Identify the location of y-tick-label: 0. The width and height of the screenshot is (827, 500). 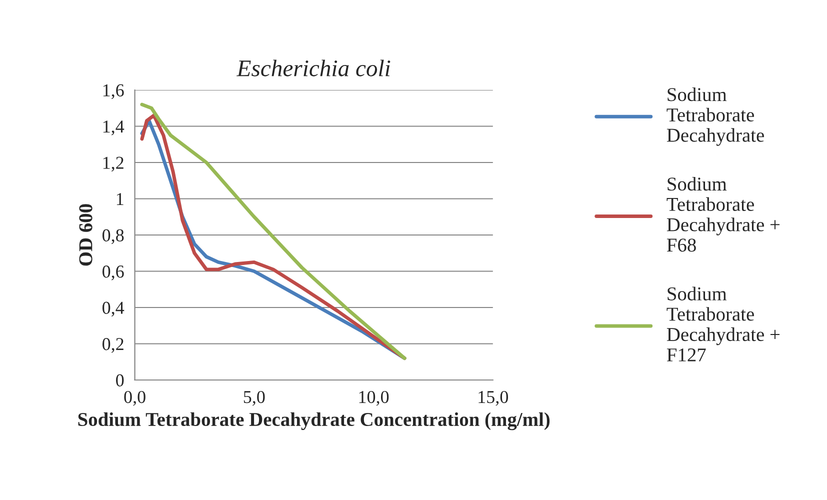
(120, 380).